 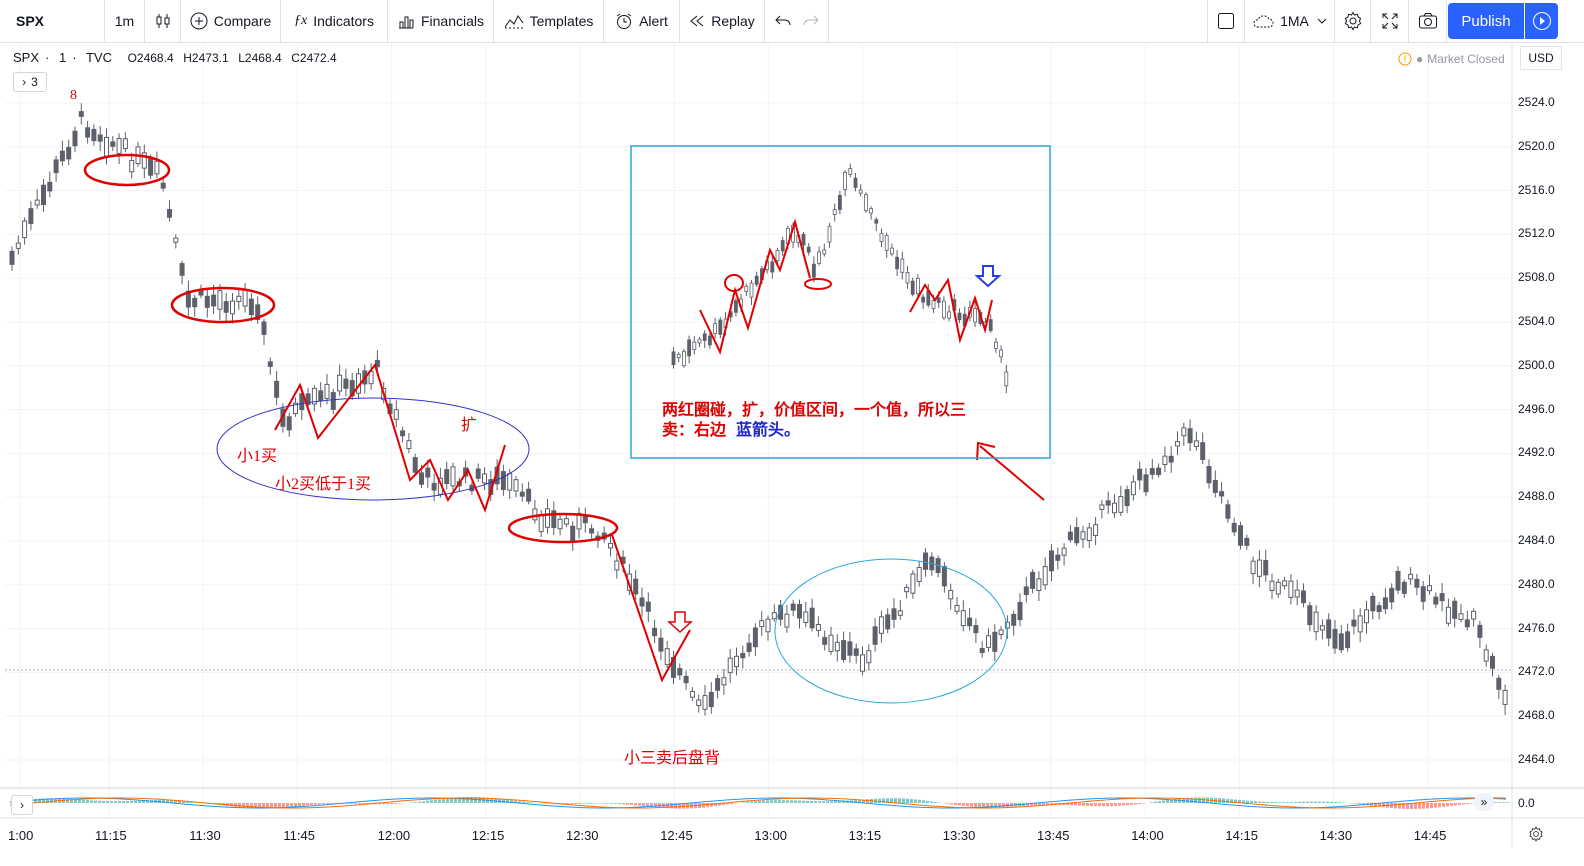 What do you see at coordinates (642, 21) in the screenshot?
I see `alert-button: Alert` at bounding box center [642, 21].